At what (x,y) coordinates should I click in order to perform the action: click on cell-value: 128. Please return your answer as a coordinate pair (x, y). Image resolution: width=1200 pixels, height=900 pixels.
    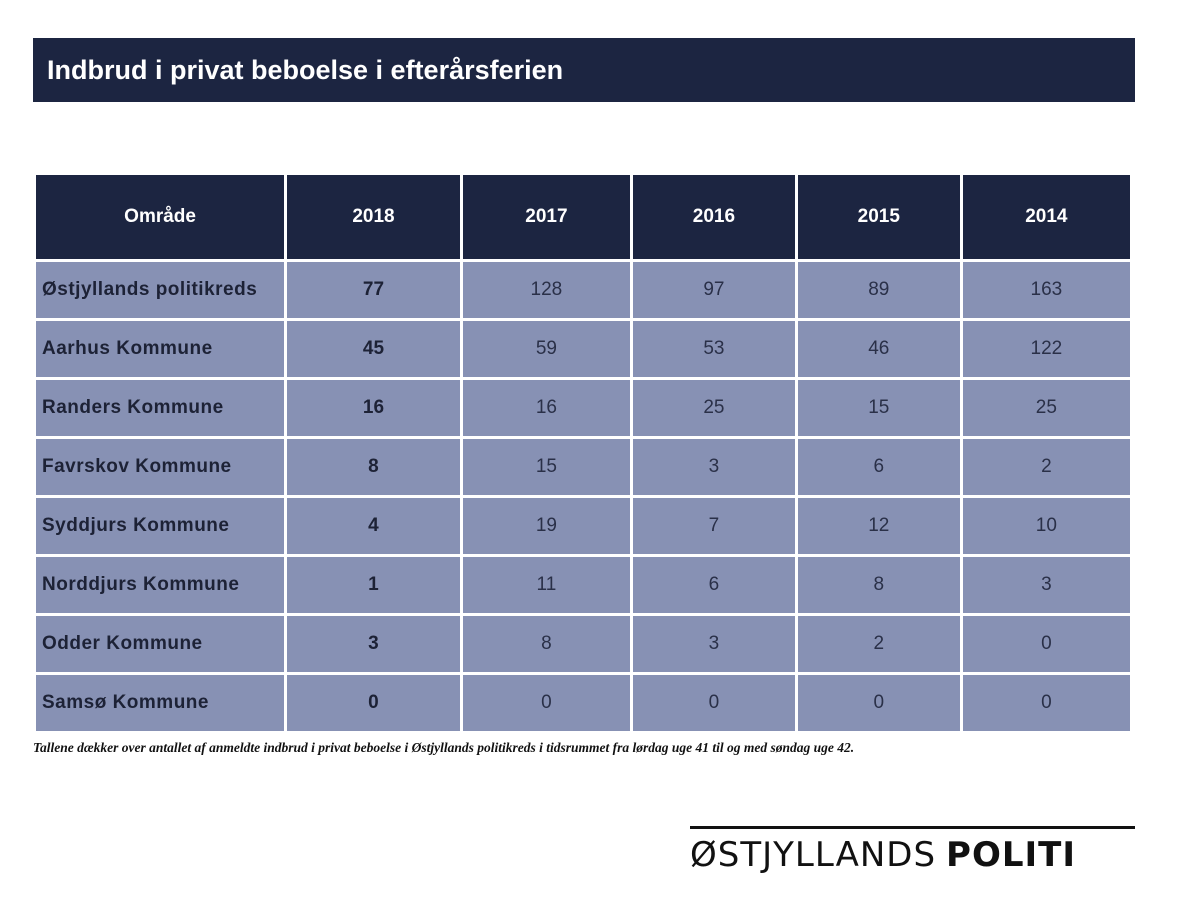
    Looking at the image, I should click on (546, 290).